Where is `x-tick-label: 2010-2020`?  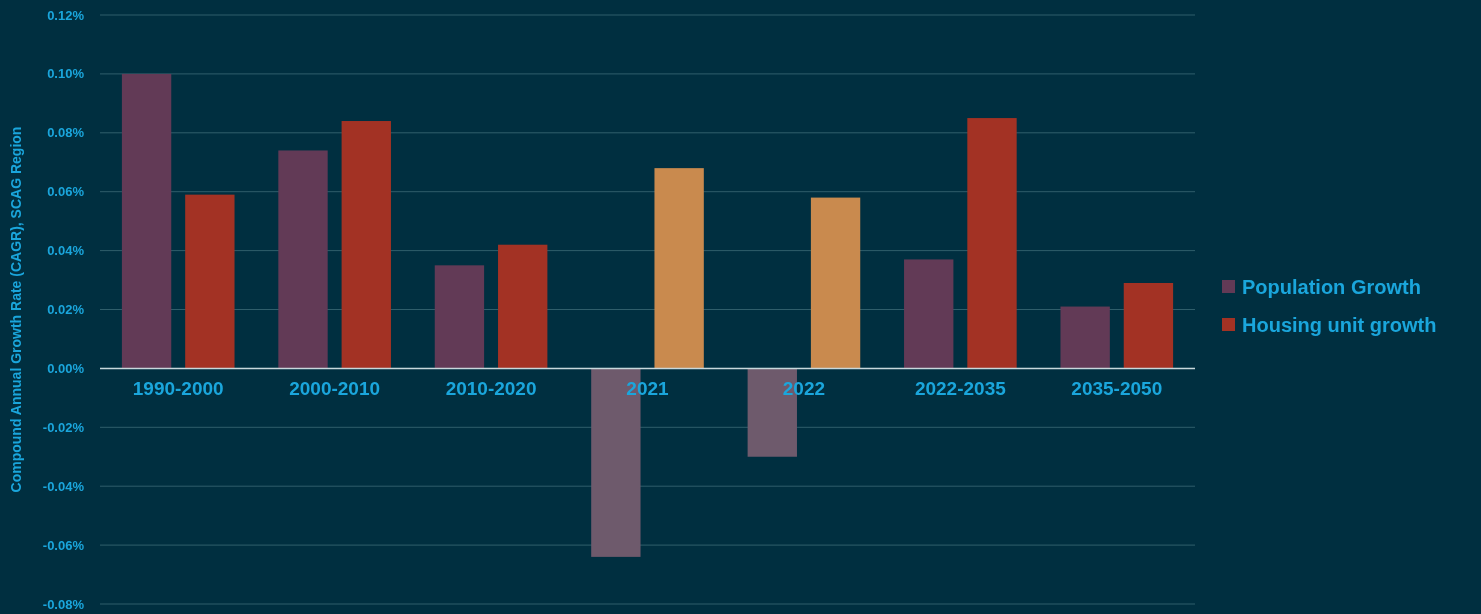 x-tick-label: 2010-2020 is located at coordinates (491, 389).